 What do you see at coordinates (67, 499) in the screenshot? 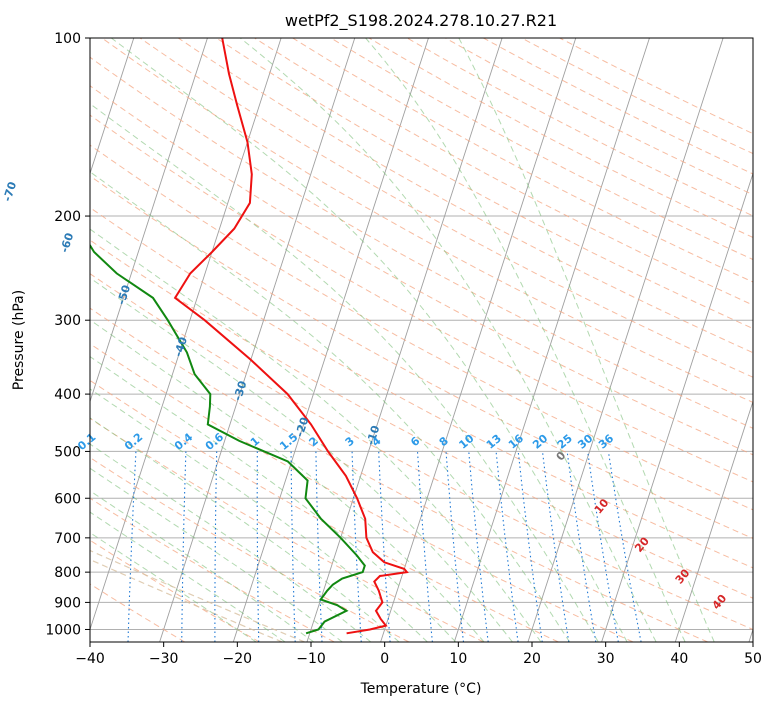
I see `y-tick-label: 600` at bounding box center [67, 499].